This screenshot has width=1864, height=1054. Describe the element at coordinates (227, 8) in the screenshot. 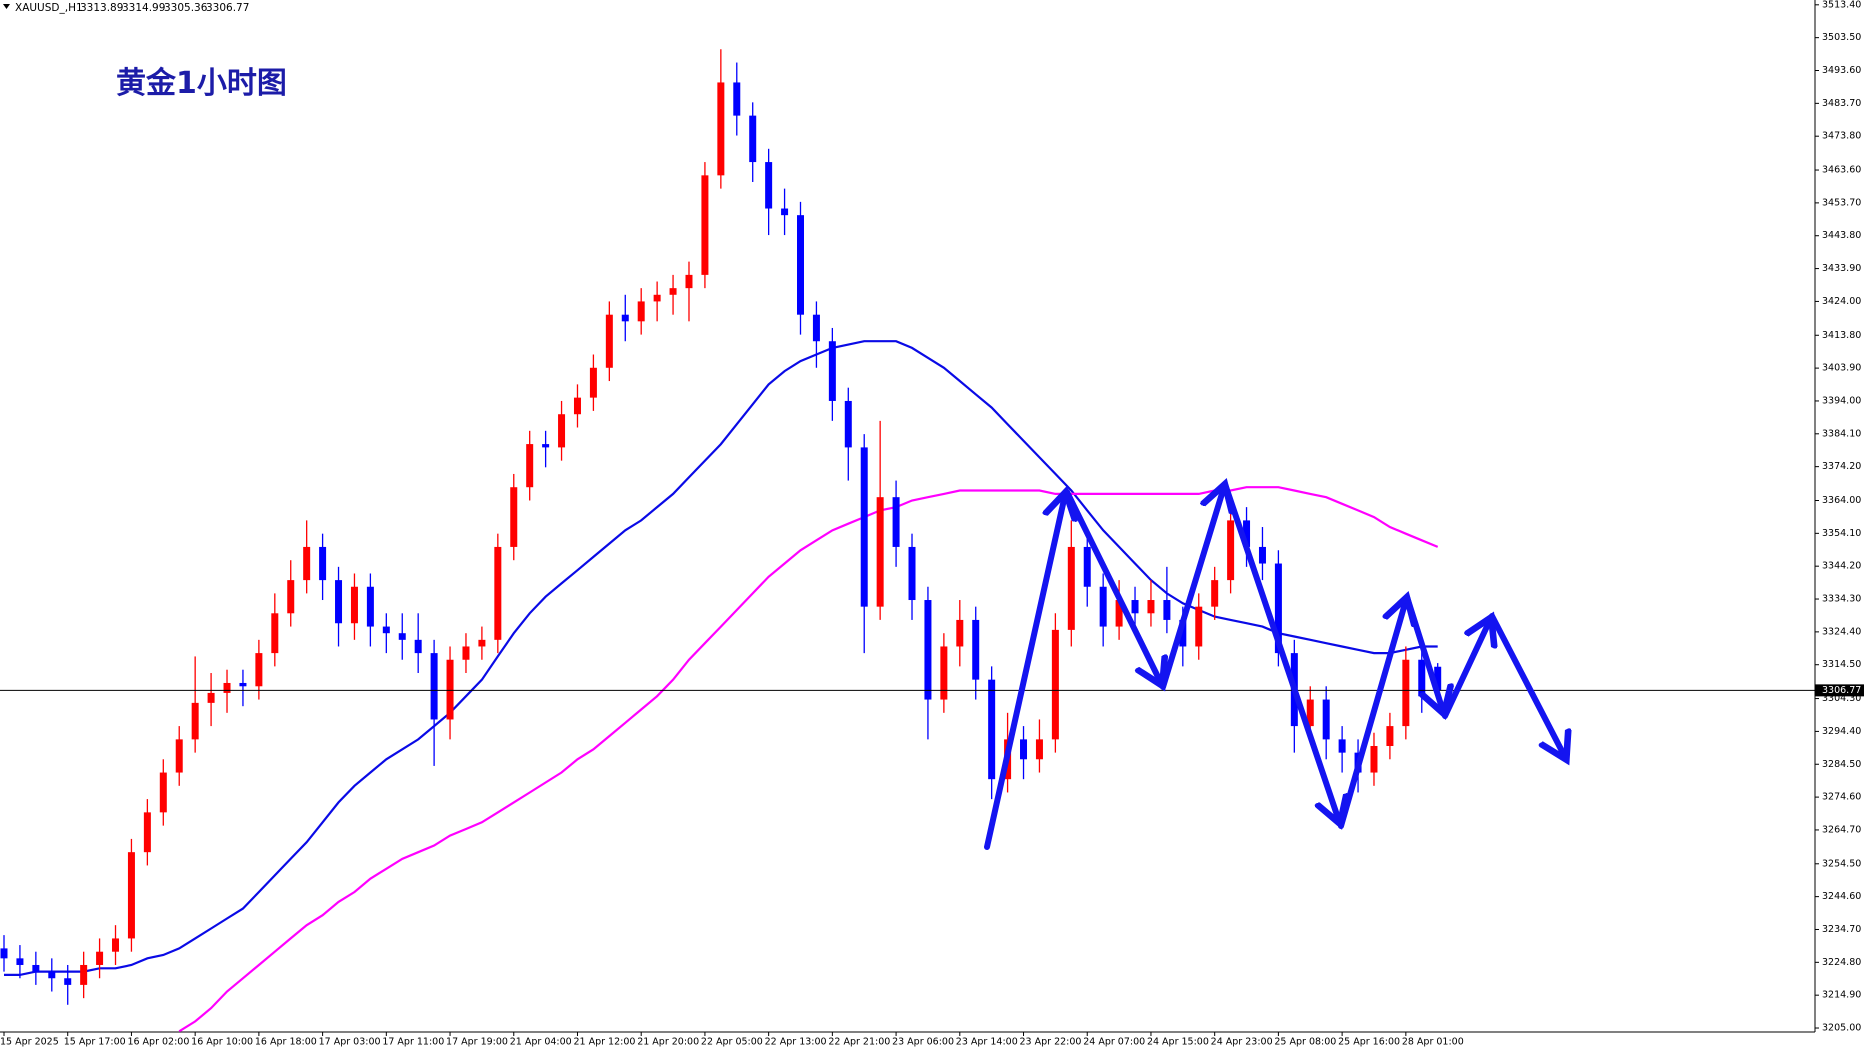

I see `header-close: 3306.77` at that location.